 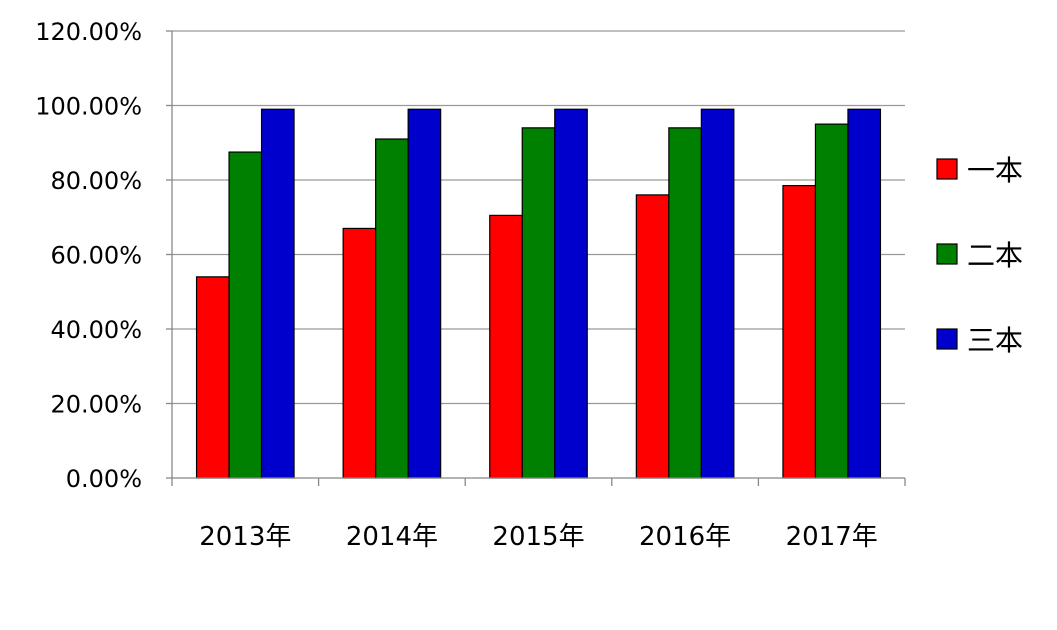 I want to click on x-tick-label: 2014年, so click(x=392, y=537).